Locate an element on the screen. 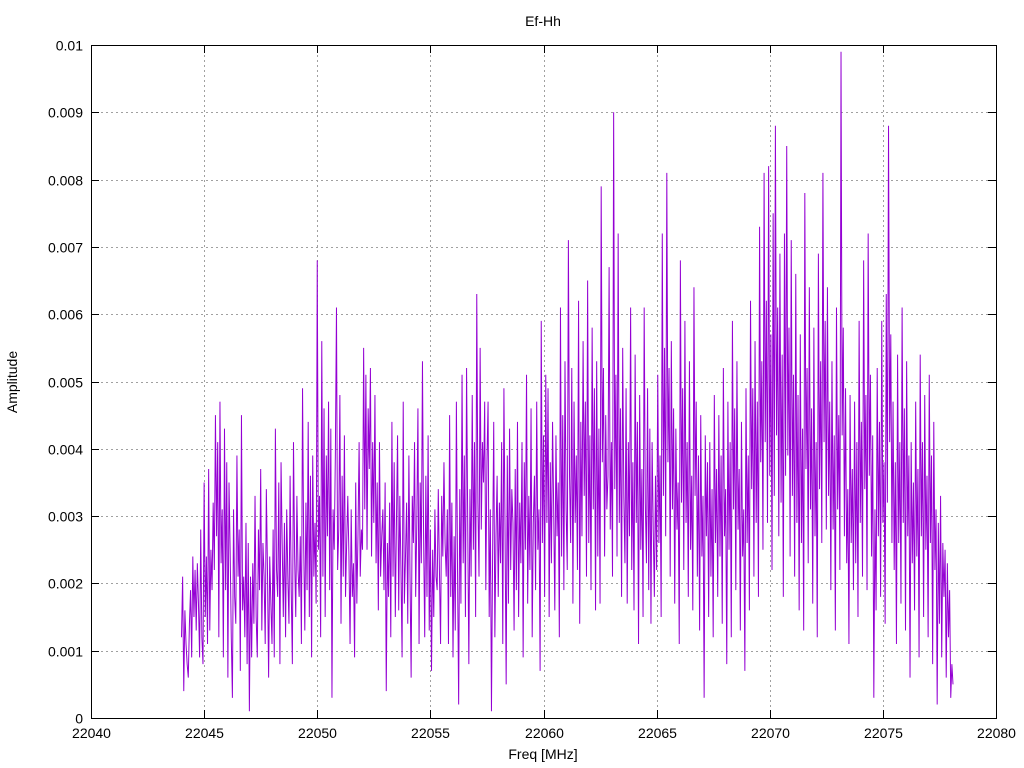  y-tick-label: 0.003 is located at coordinates (65, 517).